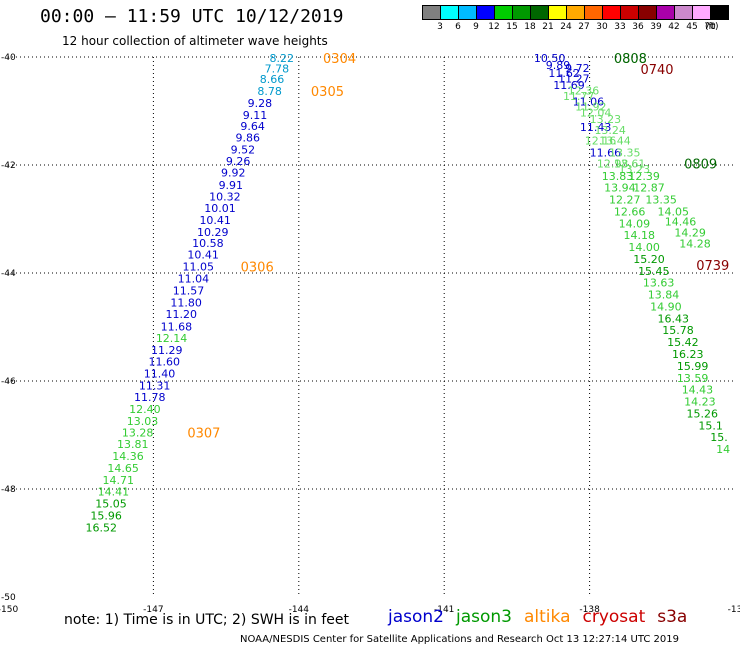 The image size is (740, 650). What do you see at coordinates (703, 413) in the screenshot?
I see `swh-value: 15.26` at bounding box center [703, 413].